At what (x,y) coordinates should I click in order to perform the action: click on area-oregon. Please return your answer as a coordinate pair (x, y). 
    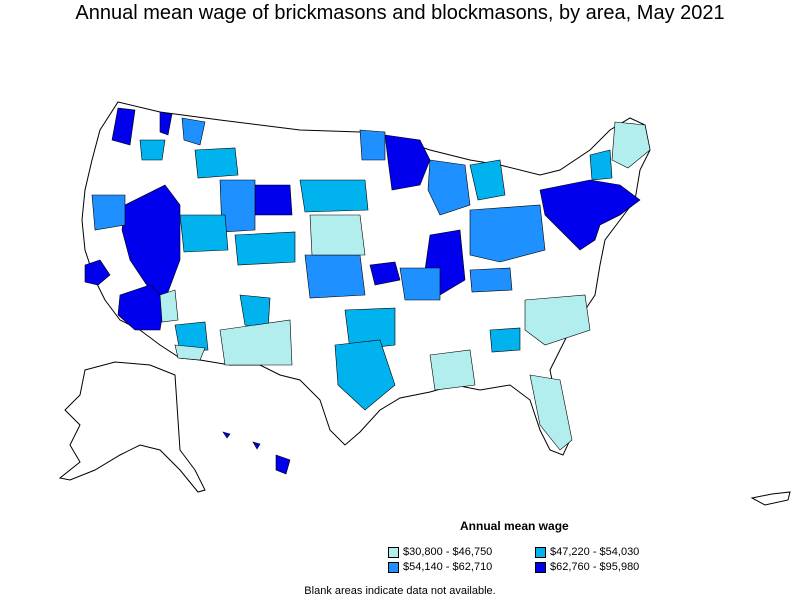
    Looking at the image, I should click on (108, 212).